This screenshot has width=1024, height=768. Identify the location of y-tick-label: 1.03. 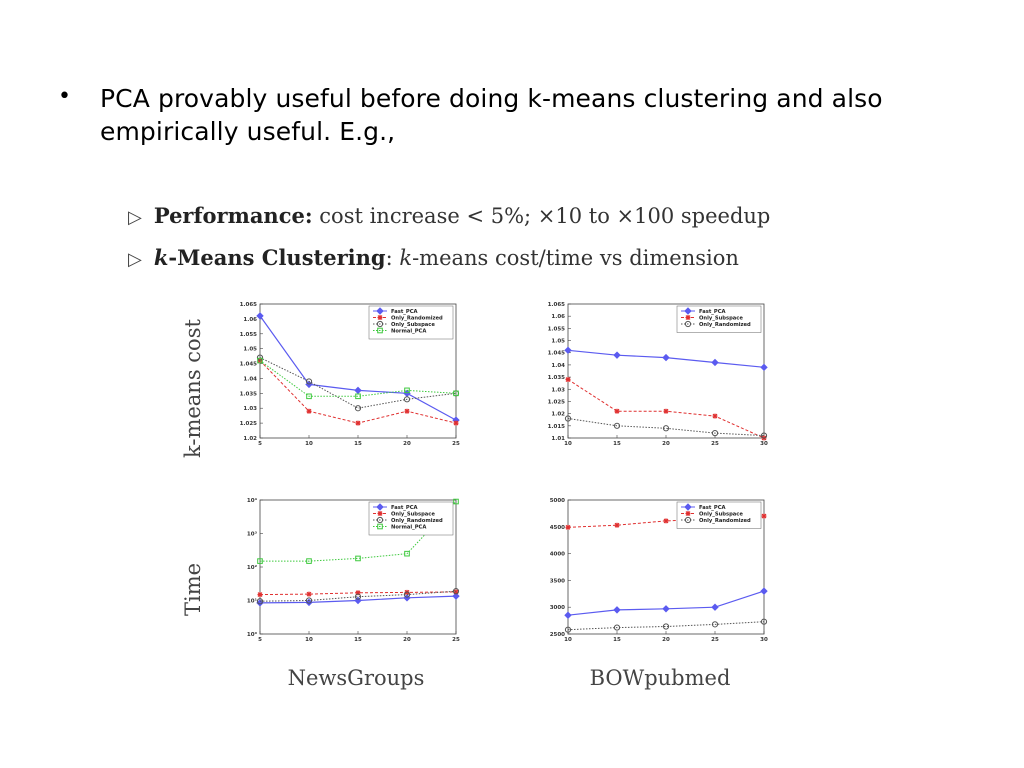
(250, 409).